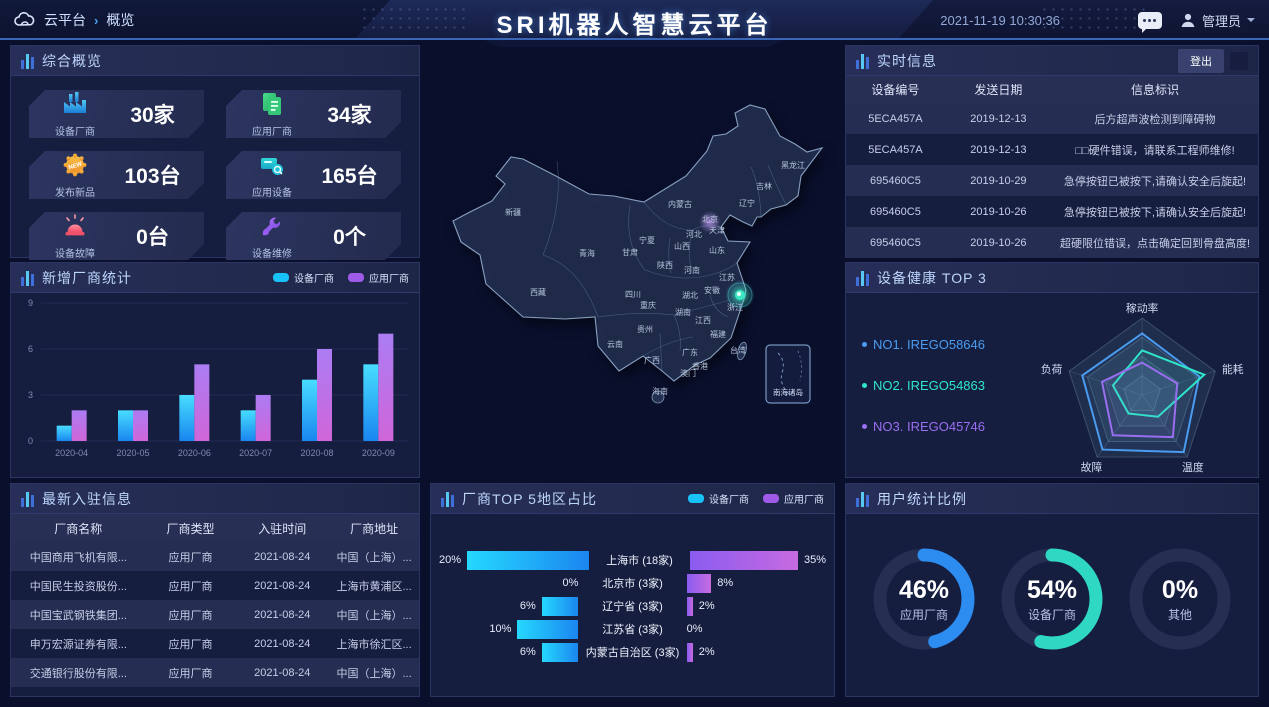  Describe the element at coordinates (706, 606) in the screenshot. I see `right-value-label: 2%` at that location.